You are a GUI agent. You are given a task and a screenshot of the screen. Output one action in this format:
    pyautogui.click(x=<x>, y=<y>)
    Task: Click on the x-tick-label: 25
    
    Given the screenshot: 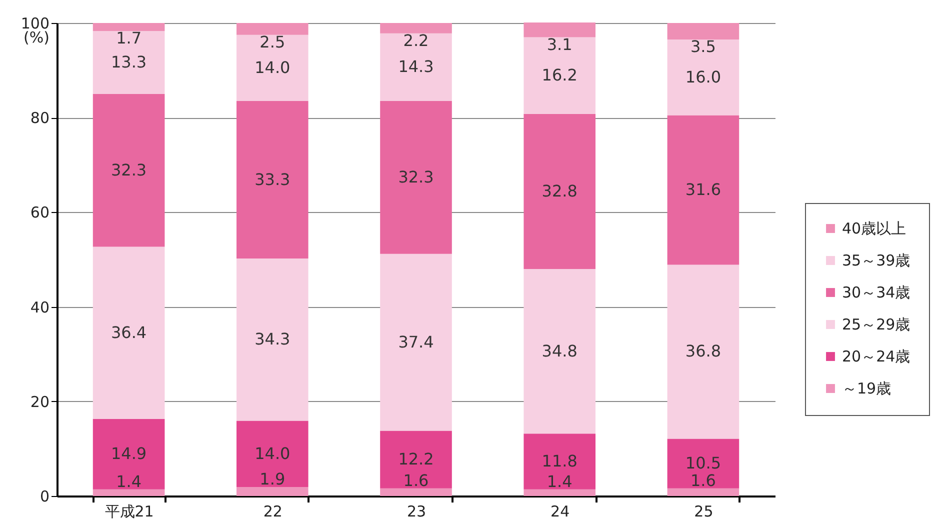 What is the action you would take?
    pyautogui.click(x=704, y=511)
    